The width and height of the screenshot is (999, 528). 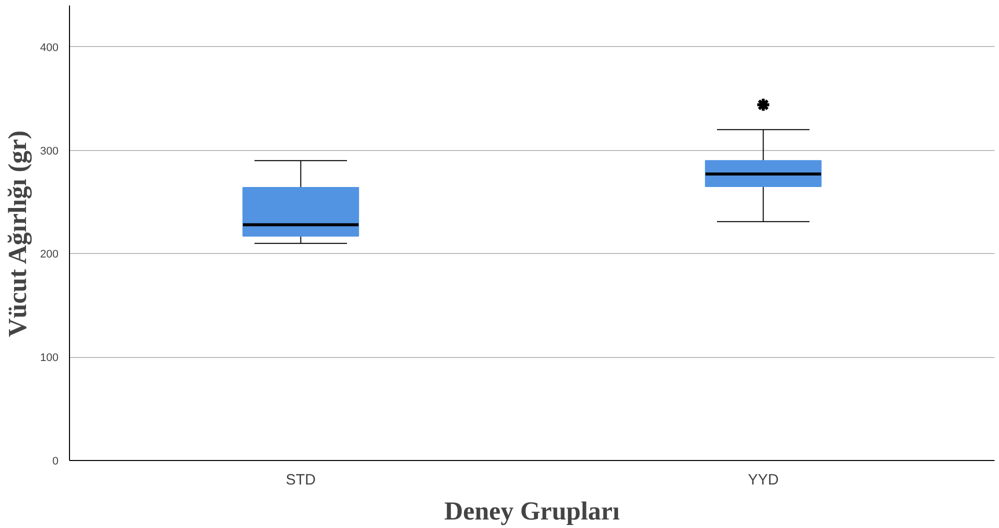 I want to click on y-tick-label: 100, so click(x=49, y=358).